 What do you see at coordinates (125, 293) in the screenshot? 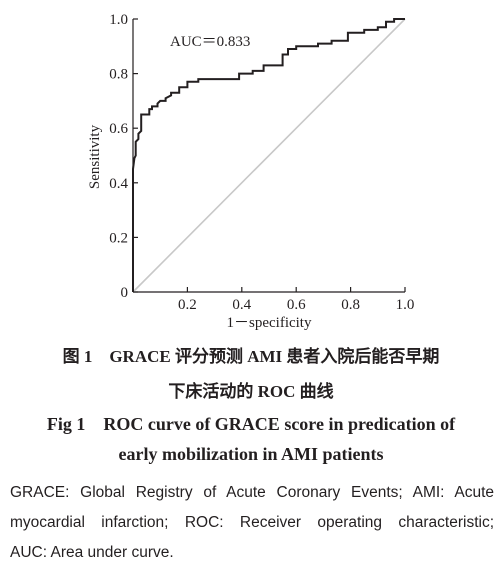
I see `y-tick-label: 0` at bounding box center [125, 293].